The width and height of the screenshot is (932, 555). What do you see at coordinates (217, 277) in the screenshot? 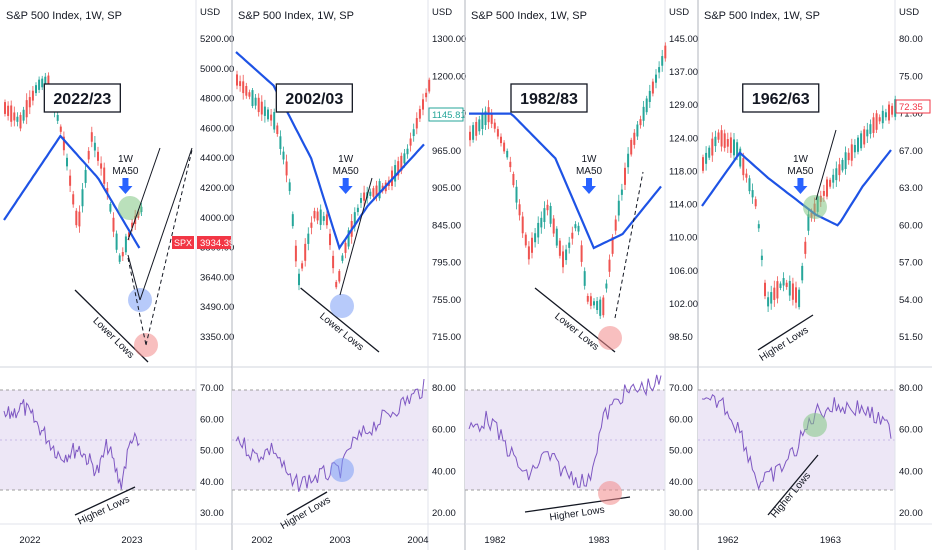
I see `price-tick-label: 3640.00` at bounding box center [217, 277].